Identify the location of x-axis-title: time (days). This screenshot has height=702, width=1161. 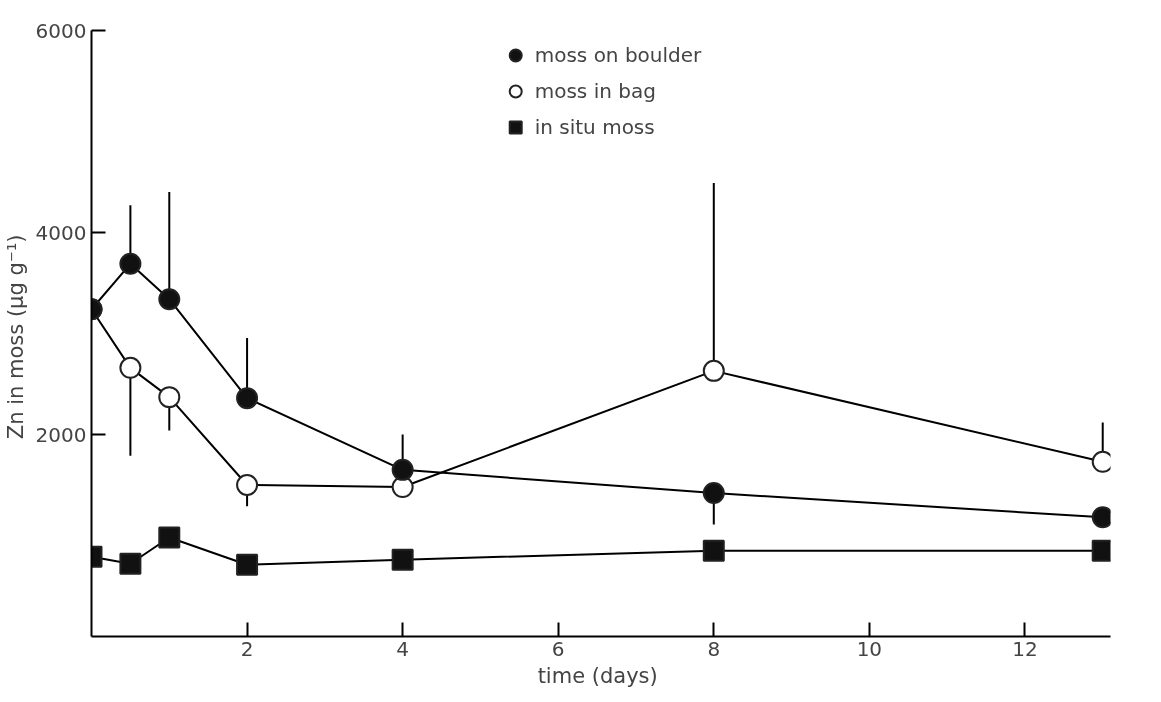
(597, 675).